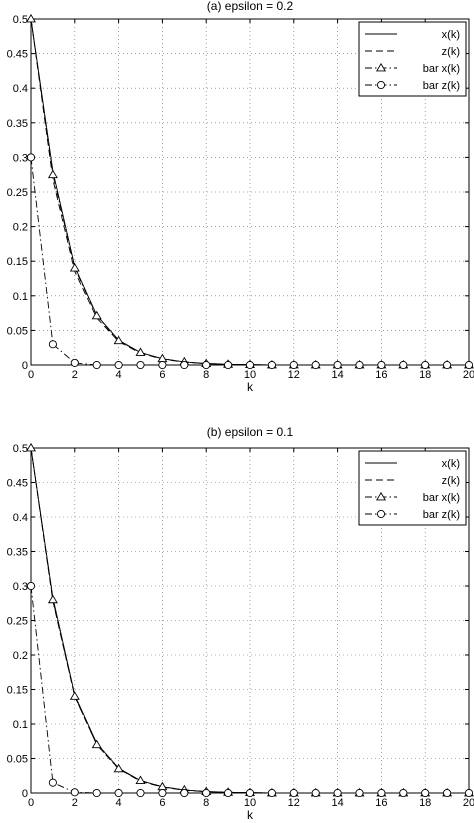  I want to click on chart-title: (a) epsilon = 0.2, so click(250, 6).